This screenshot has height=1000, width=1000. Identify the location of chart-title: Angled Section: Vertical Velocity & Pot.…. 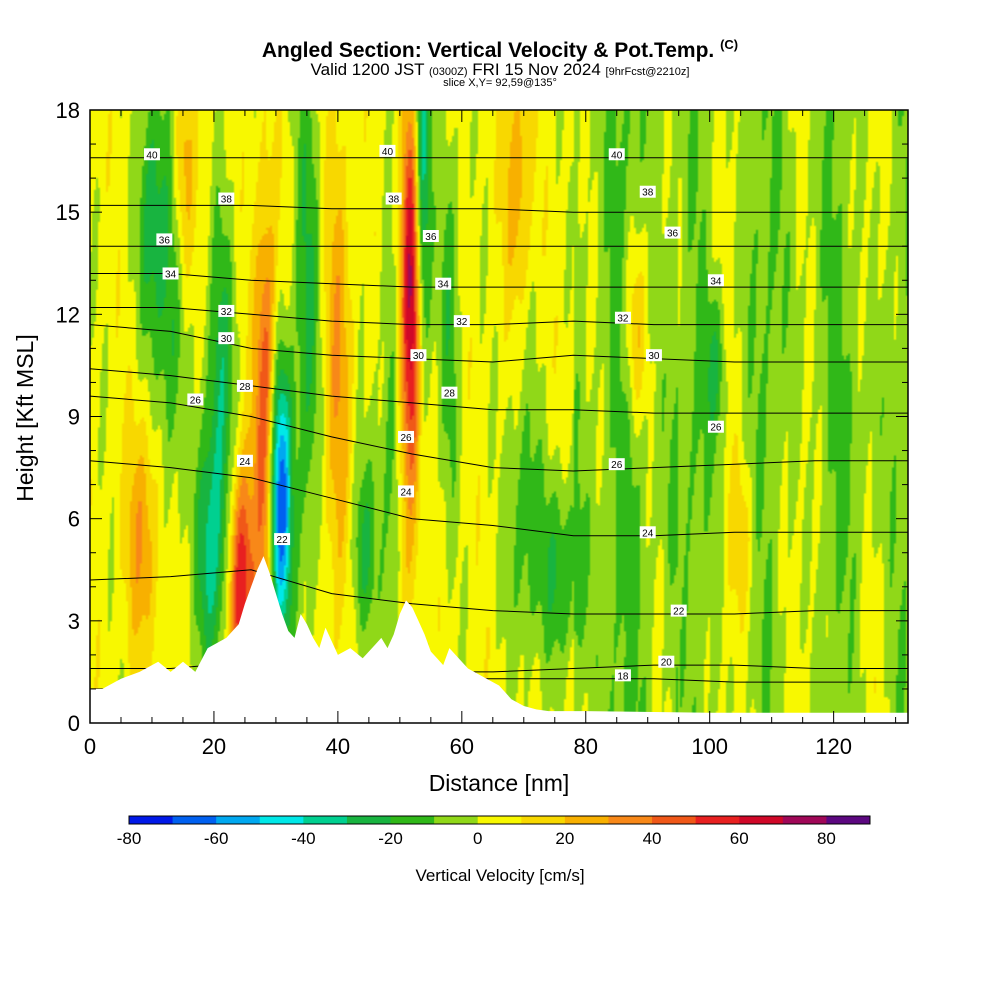
(500, 50).